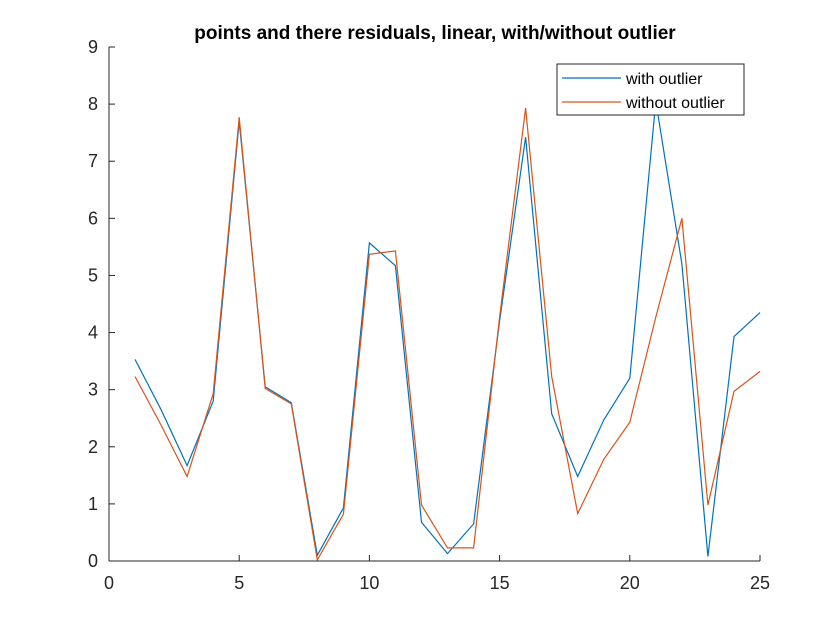 The height and width of the screenshot is (630, 840). Describe the element at coordinates (93, 390) in the screenshot. I see `y-tick-label: 3` at that location.